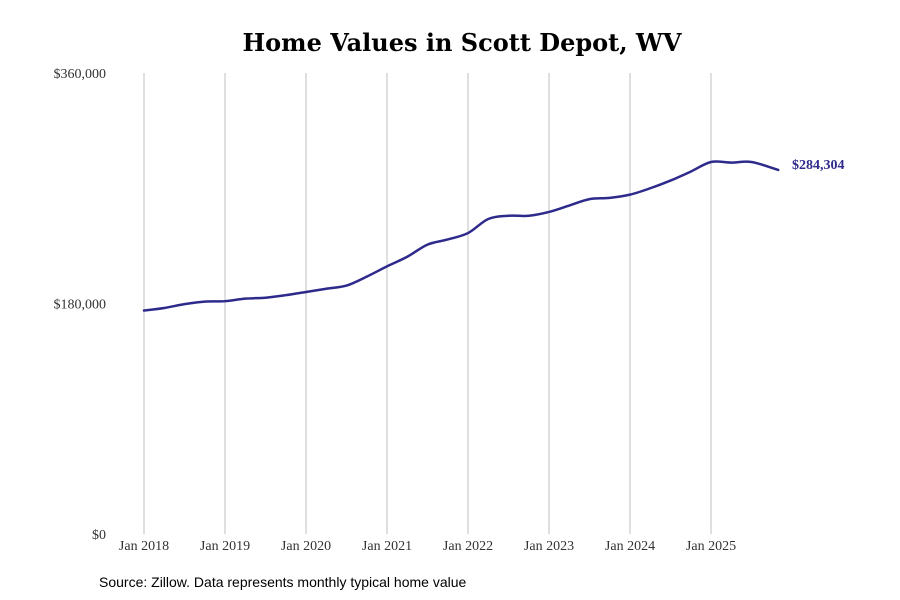  What do you see at coordinates (387, 546) in the screenshot?
I see `x-tick-label: Jan 2021` at bounding box center [387, 546].